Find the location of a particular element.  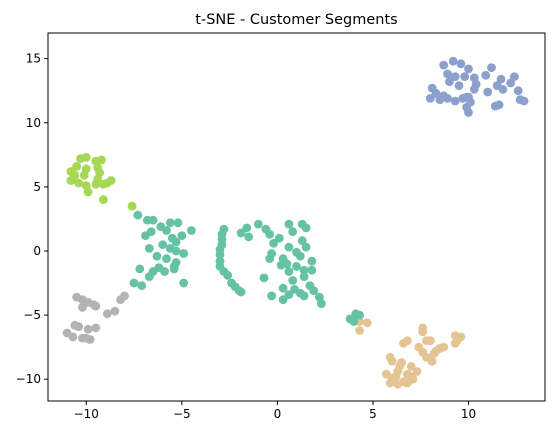

y-tick-label: 15 is located at coordinates (33, 59).